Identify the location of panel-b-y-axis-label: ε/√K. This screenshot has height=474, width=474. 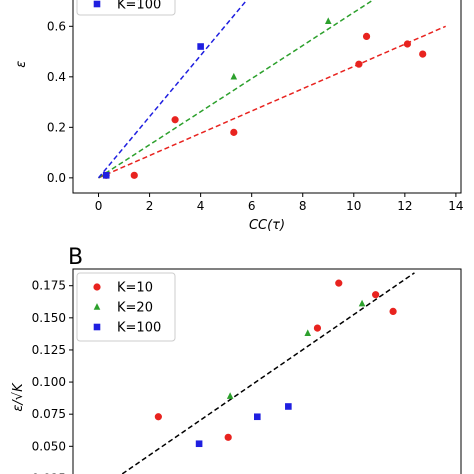
(18, 397).